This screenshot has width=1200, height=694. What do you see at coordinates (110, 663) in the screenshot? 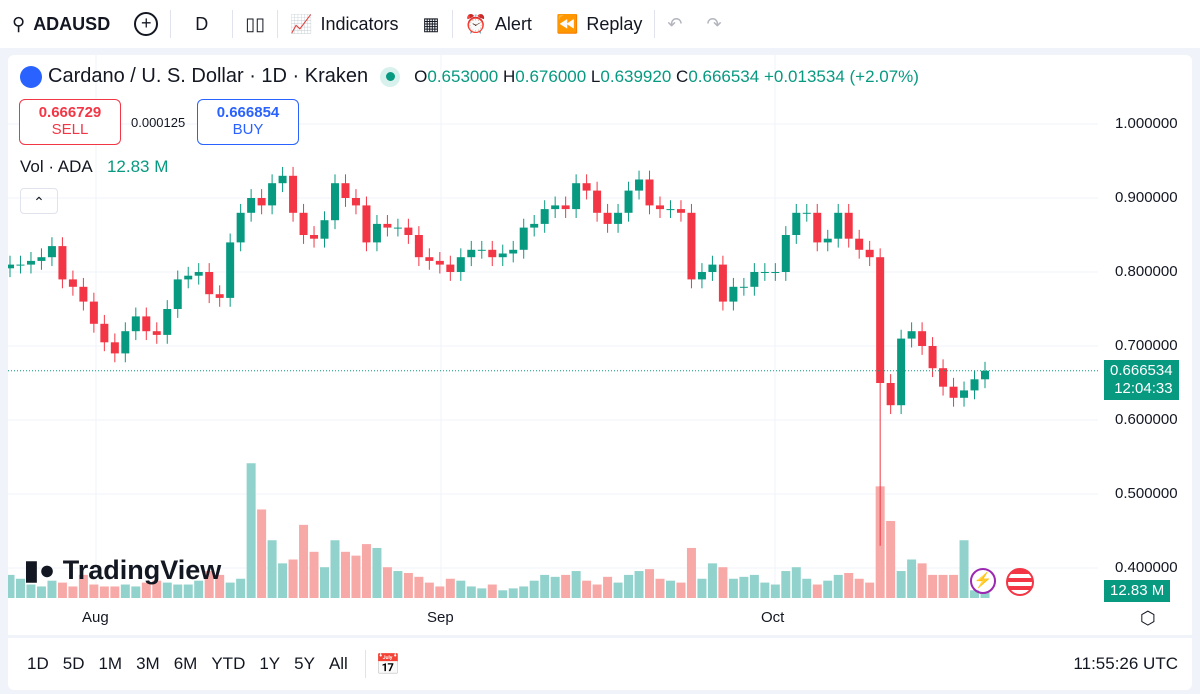
I see `range-1m: 1M` at bounding box center [110, 663].